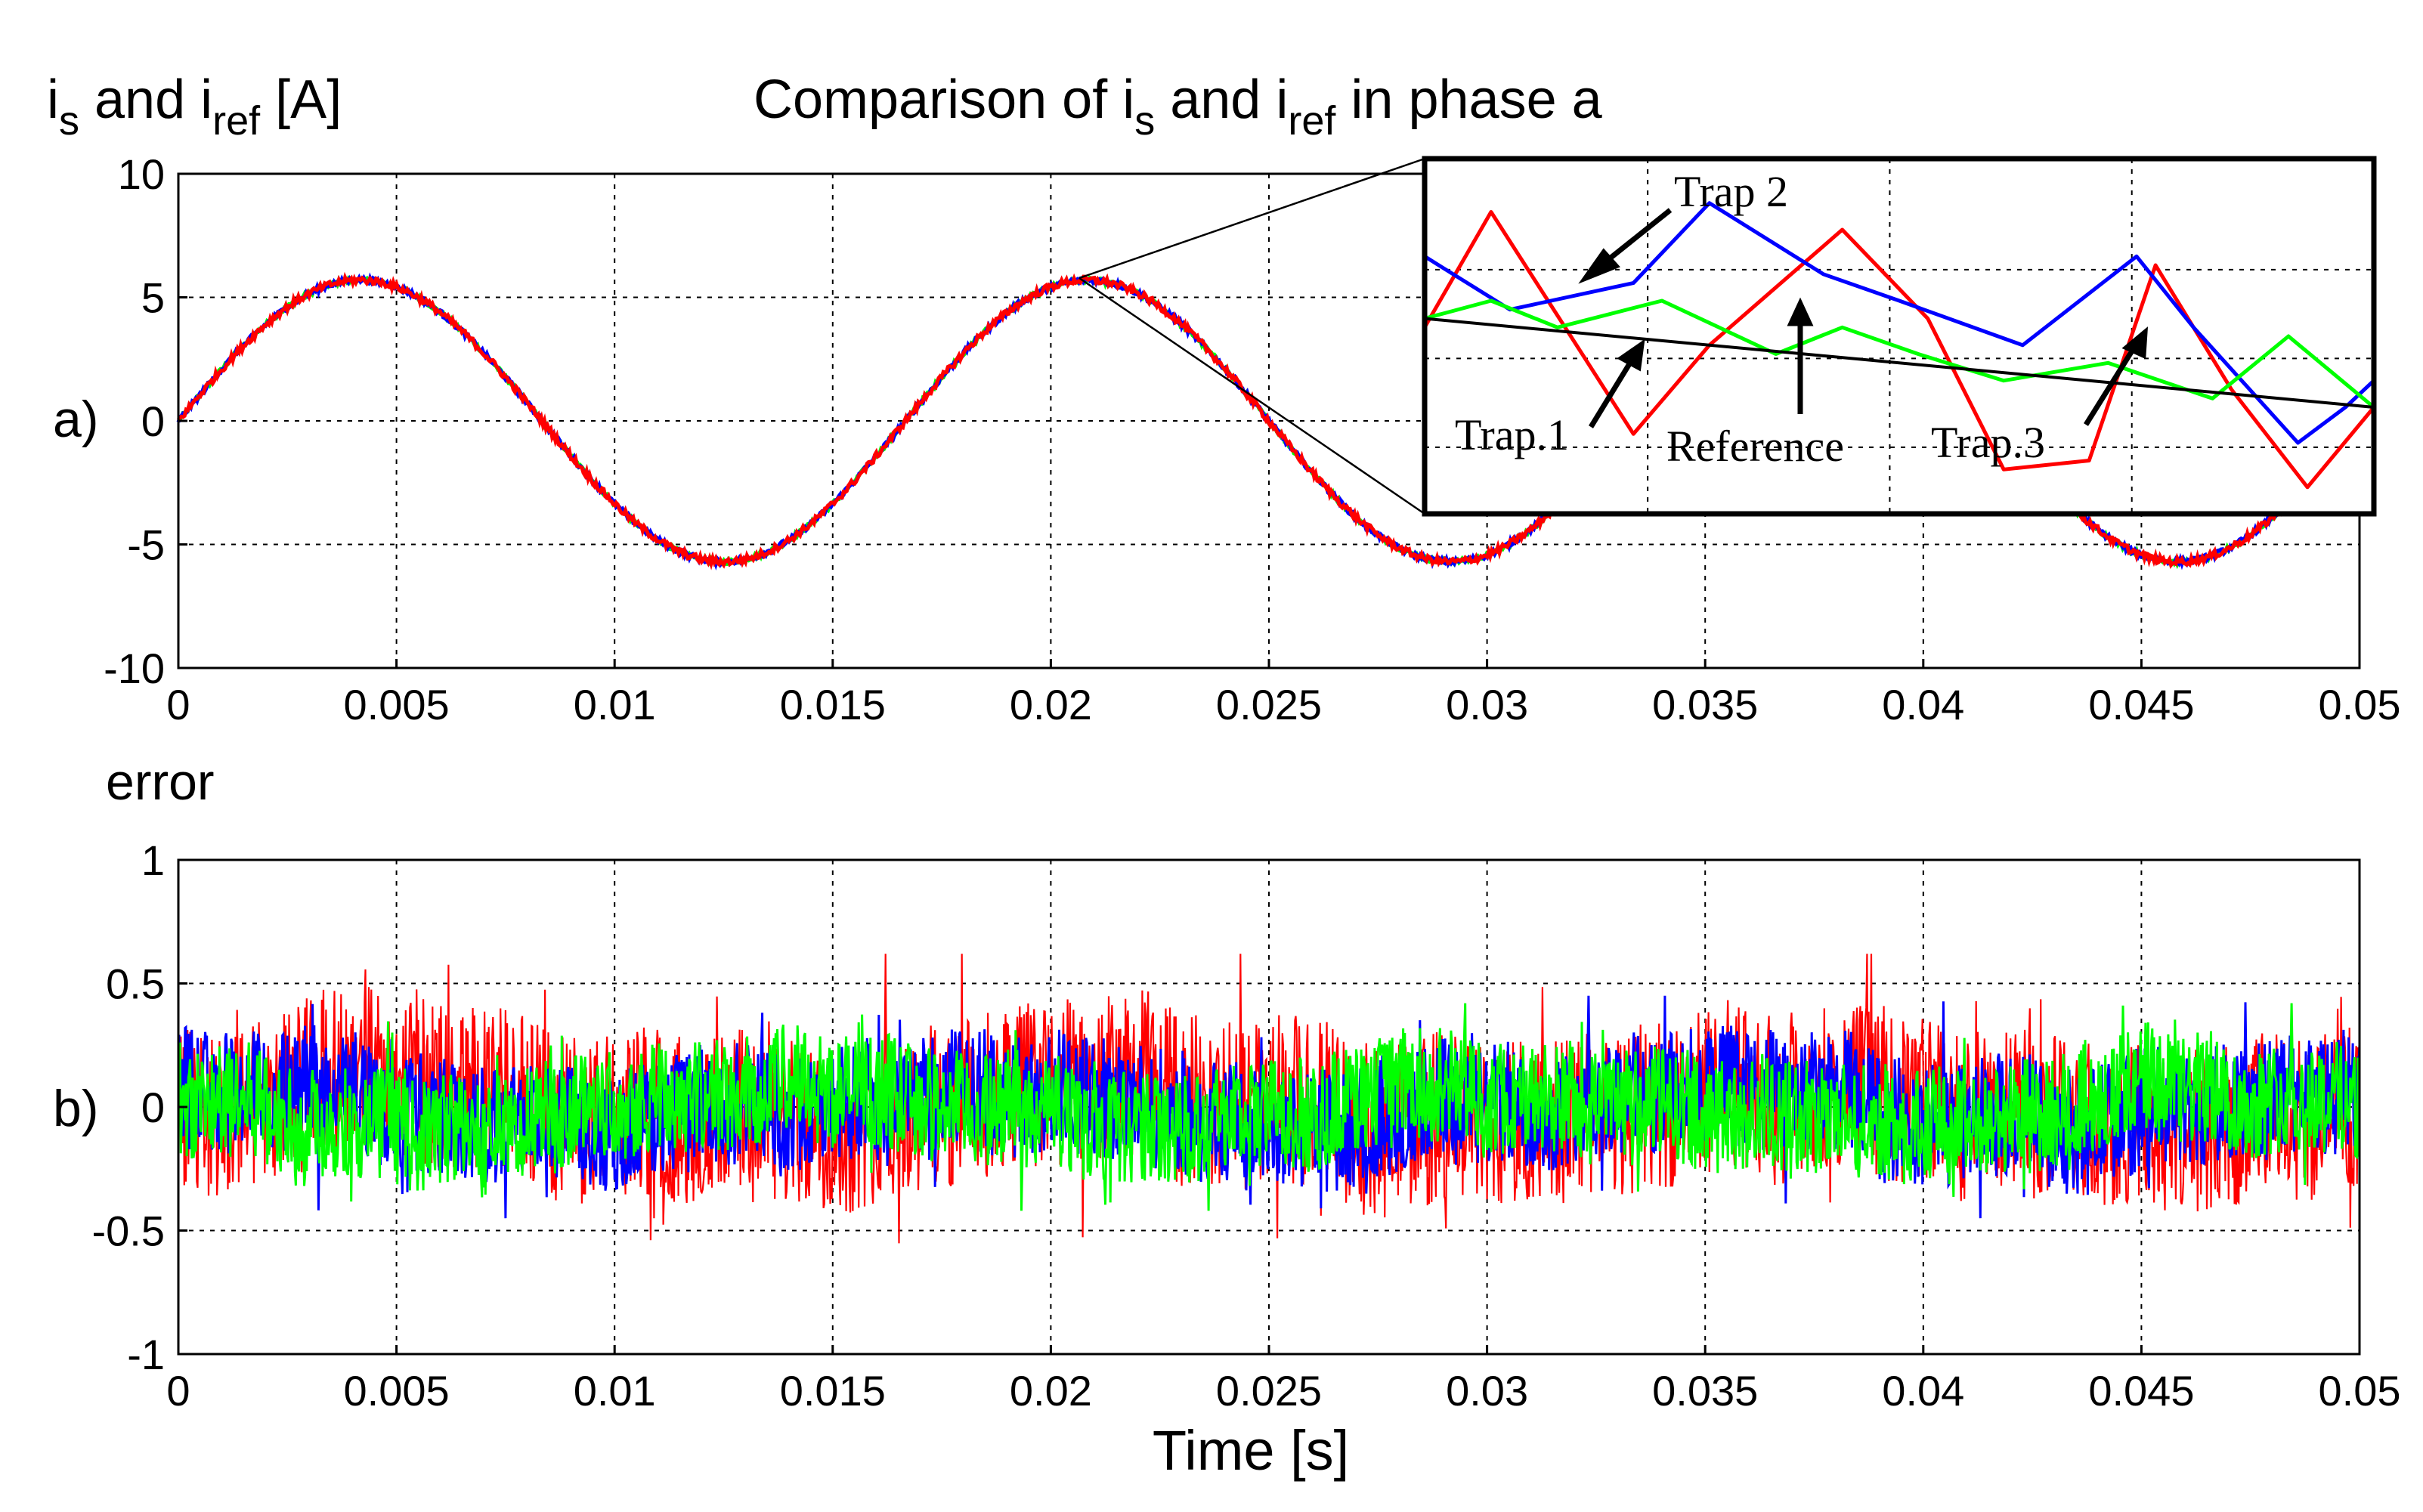 The height and width of the screenshot is (1512, 2423). I want to click on error-y-tick-label: 0.5, so click(135, 984).